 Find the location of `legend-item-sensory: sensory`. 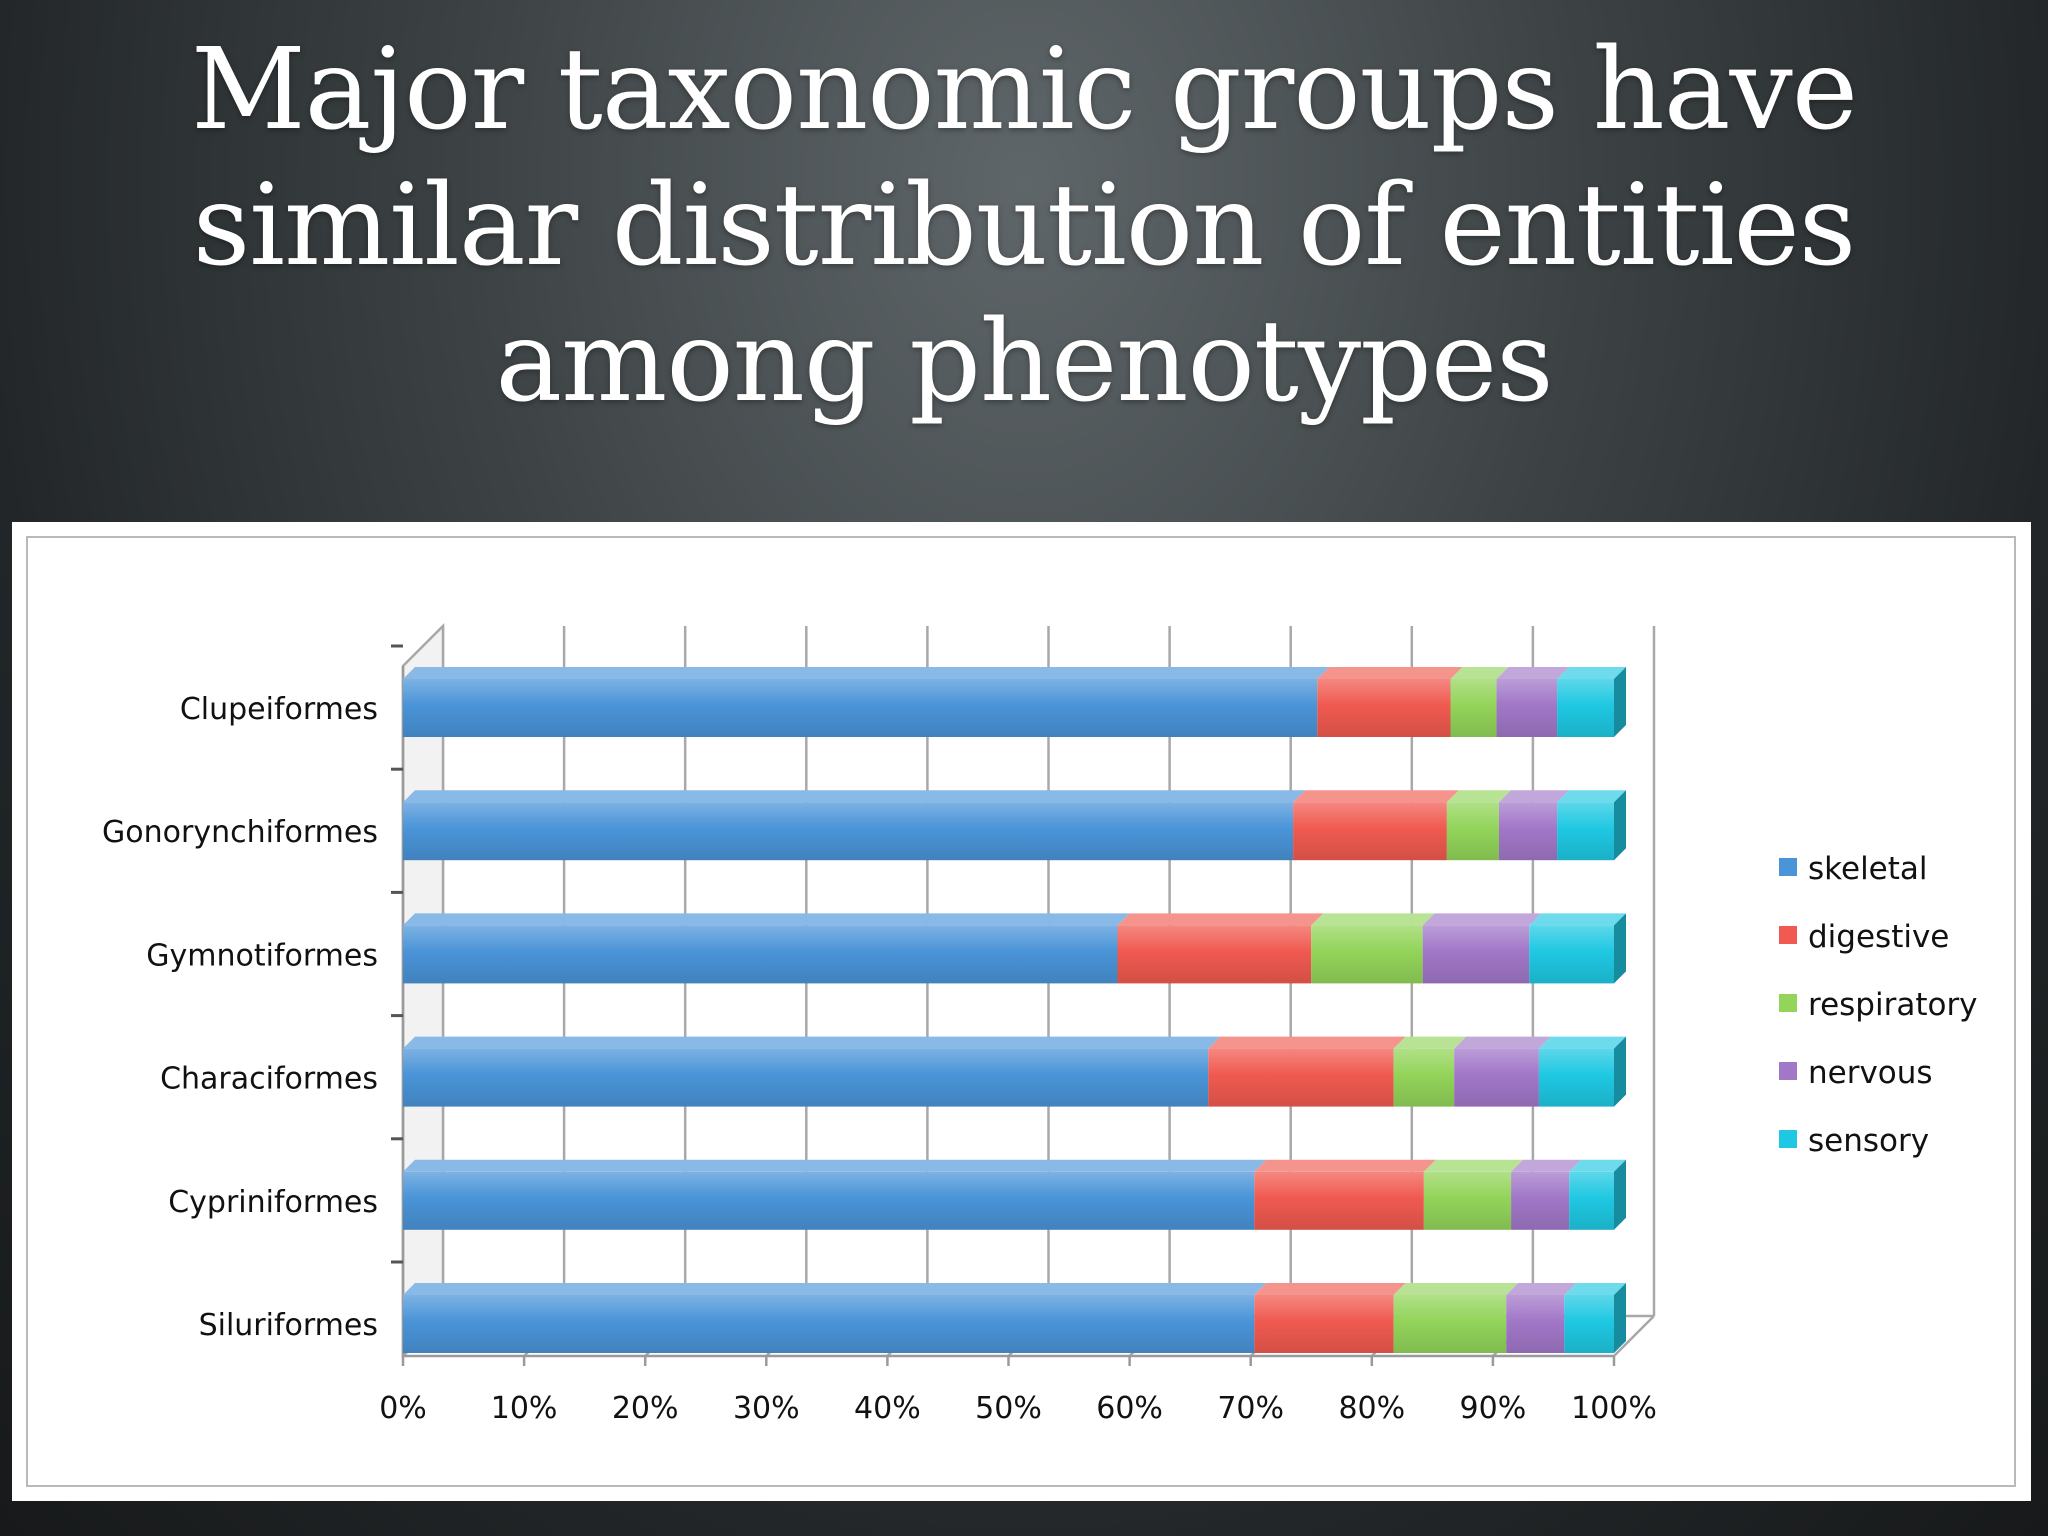

legend-item-sensory: sensory is located at coordinates (1854, 1141).